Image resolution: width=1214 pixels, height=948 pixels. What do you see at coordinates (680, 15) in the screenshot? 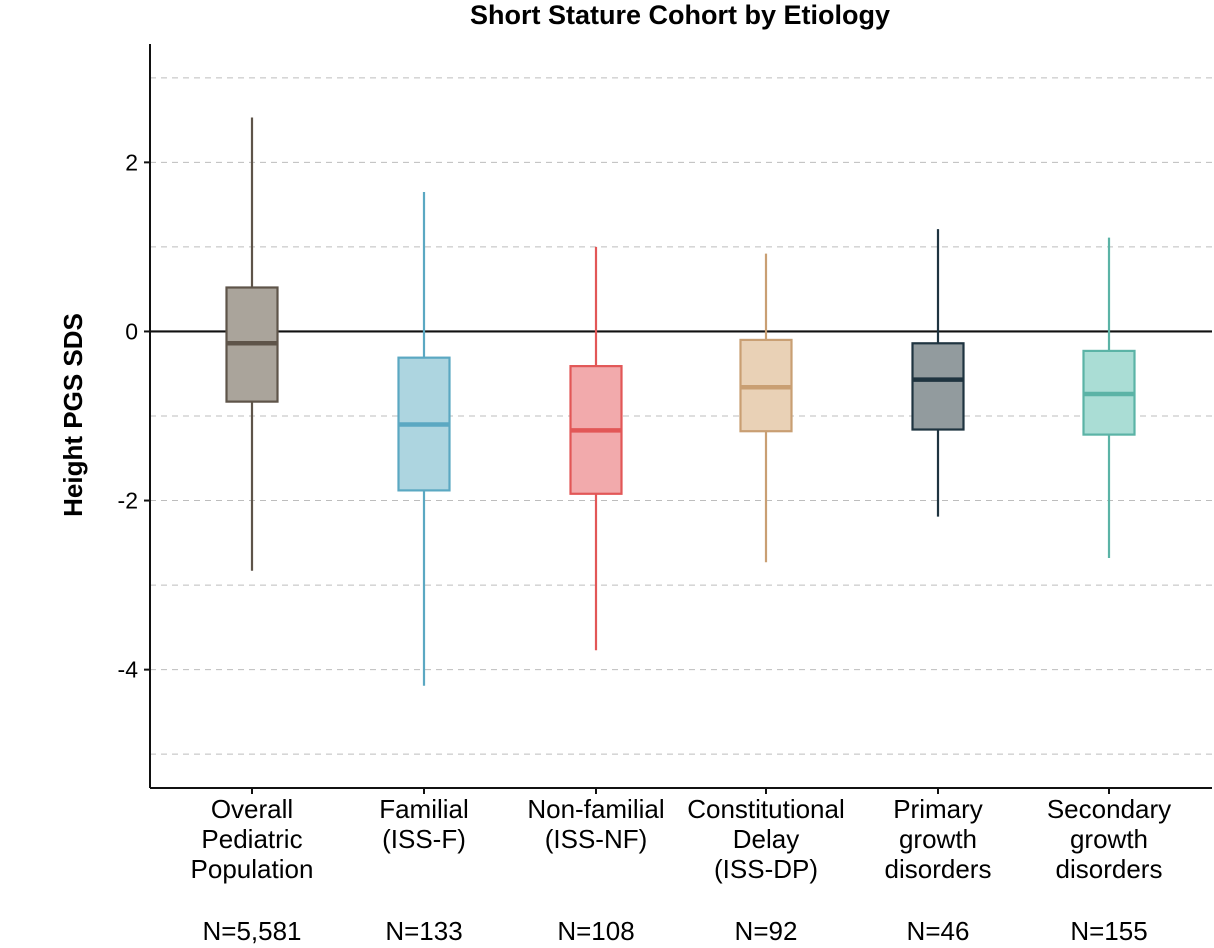
I see `chart-title: Short Stature Cohort by Etiology` at bounding box center [680, 15].